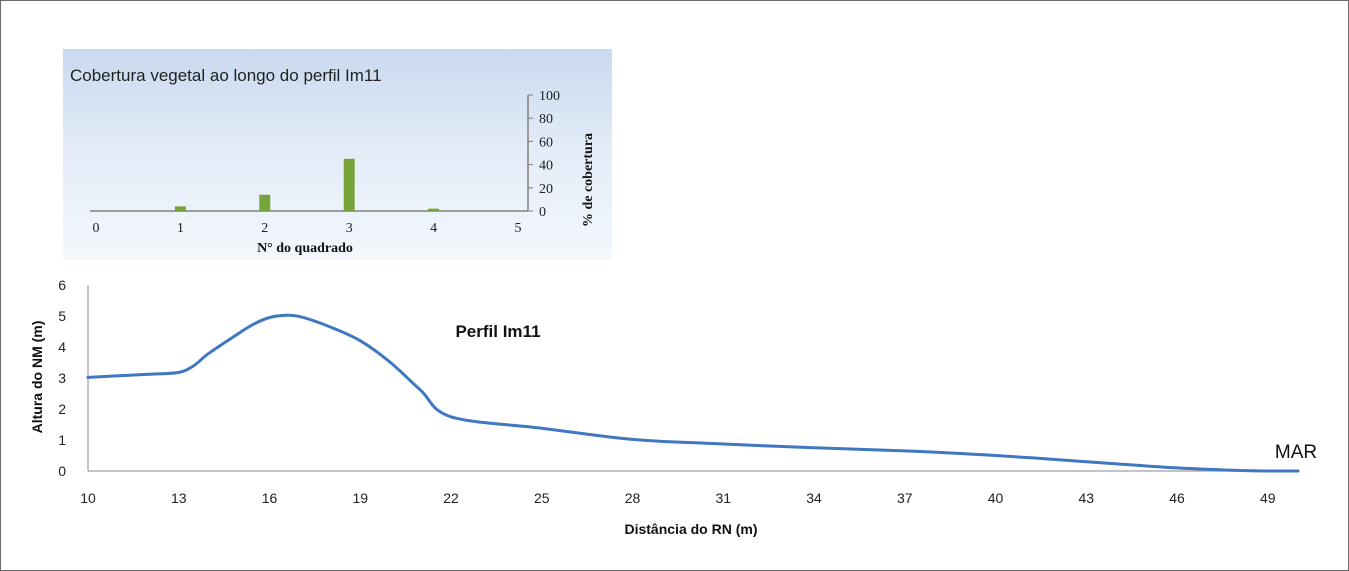 The height and width of the screenshot is (571, 1349). I want to click on inset-y-tick-label: 80, so click(546, 119).